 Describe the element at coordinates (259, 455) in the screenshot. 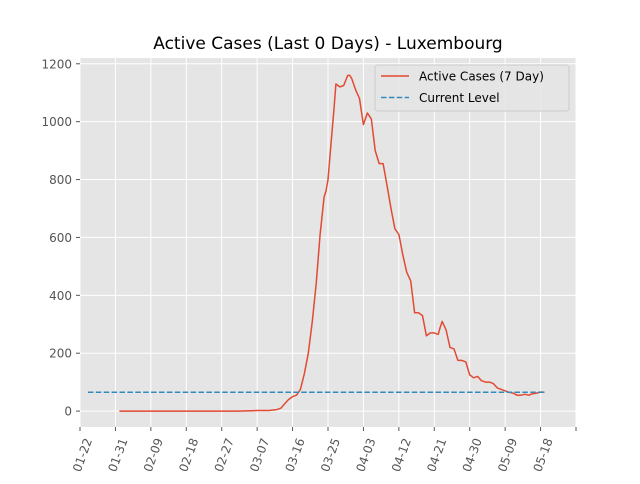

I see `x-tick-label: 03-07` at that location.